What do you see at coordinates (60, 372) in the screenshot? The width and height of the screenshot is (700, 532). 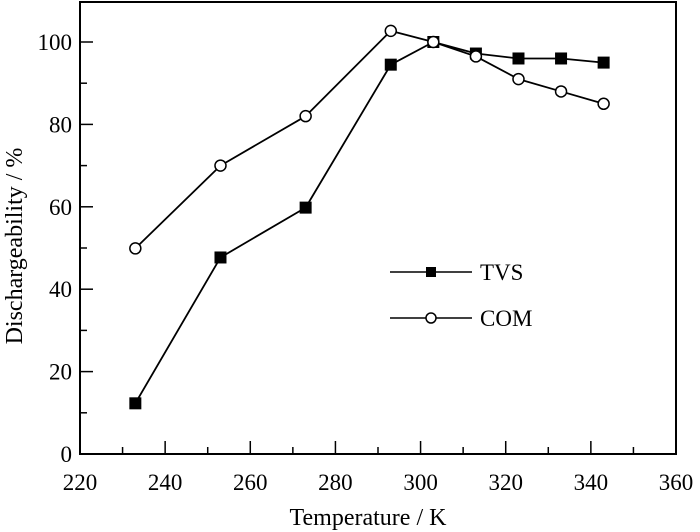 I see `y-tick-label: 20` at bounding box center [60, 372].